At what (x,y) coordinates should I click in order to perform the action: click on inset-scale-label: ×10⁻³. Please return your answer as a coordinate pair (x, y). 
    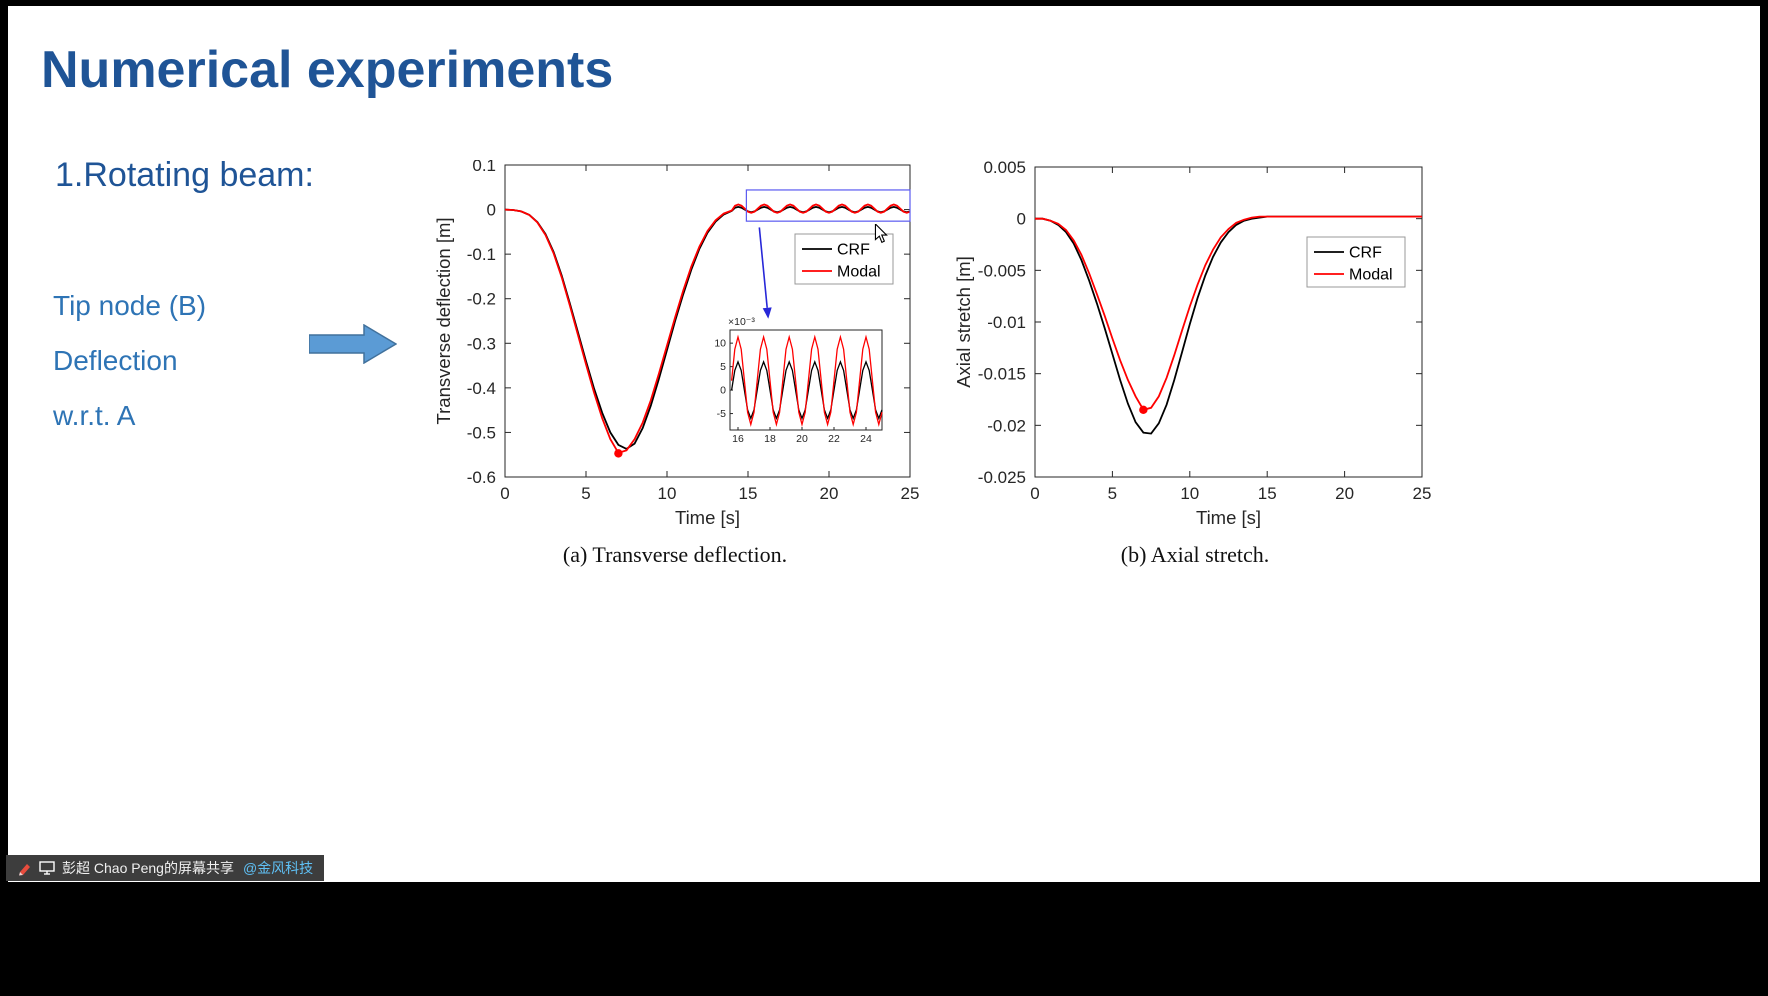
    Looking at the image, I should click on (741, 322).